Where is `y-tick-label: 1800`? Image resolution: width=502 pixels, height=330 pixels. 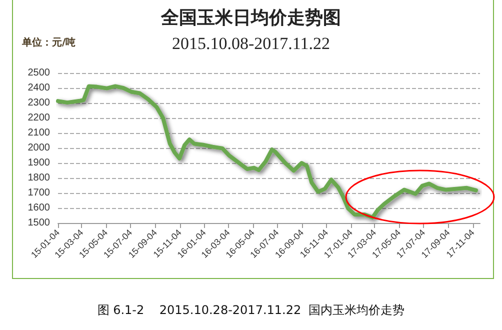 y-tick-label: 1800 is located at coordinates (39, 178).